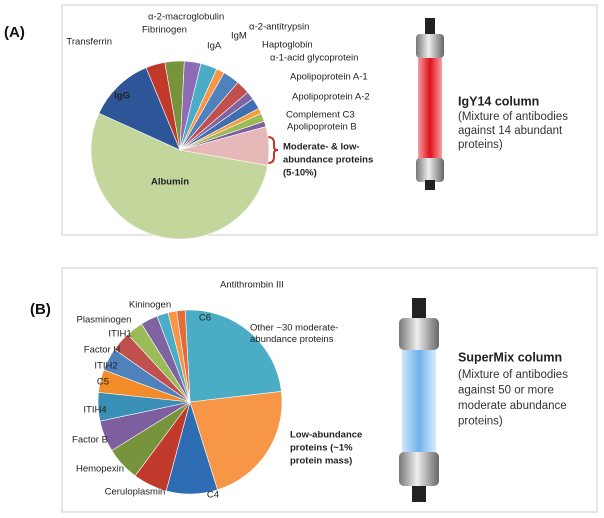 The width and height of the screenshot is (604, 518). I want to click on slice-label: ITIH1, so click(119, 334).